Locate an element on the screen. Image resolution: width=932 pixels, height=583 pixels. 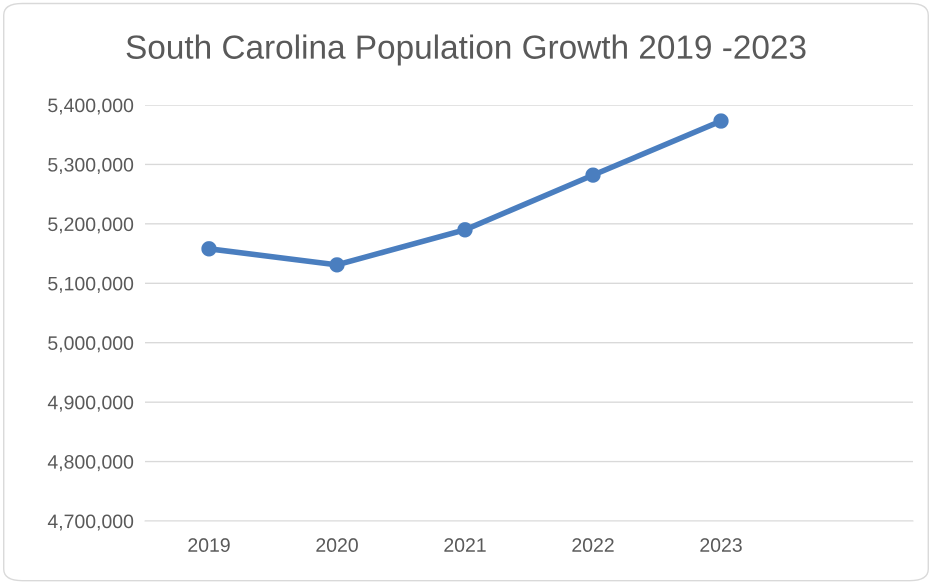
y-tick-label: 4,800,000 is located at coordinates (91, 463).